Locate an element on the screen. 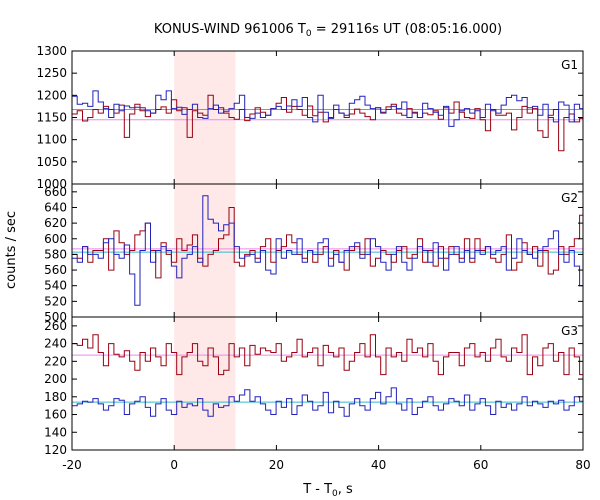 The height and width of the screenshot is (500, 600). x-tick-label: -20 is located at coordinates (72, 465).